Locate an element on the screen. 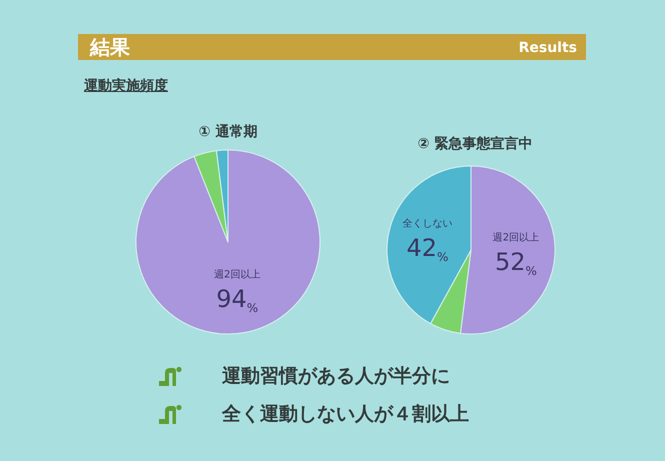 This screenshot has height=461, width=665. chart-title: ① 通常期 is located at coordinates (228, 131).